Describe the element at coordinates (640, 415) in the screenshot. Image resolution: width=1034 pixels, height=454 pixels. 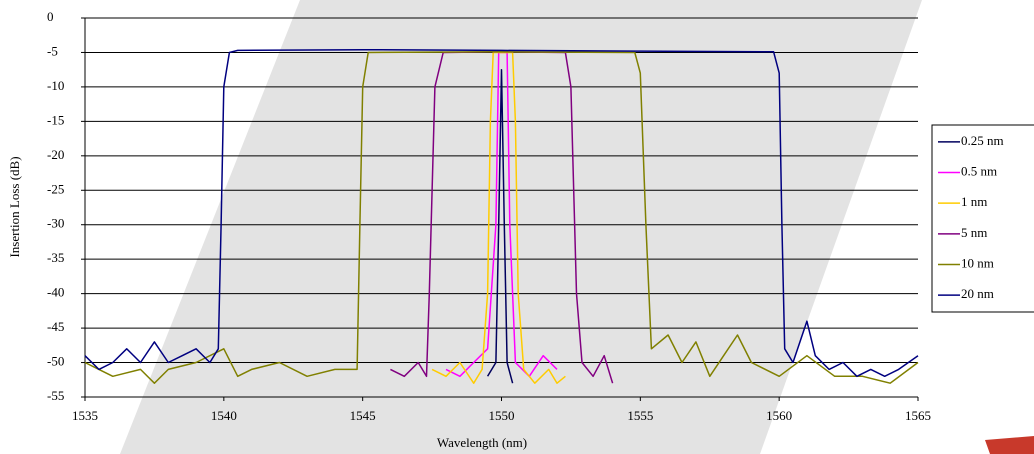
I see `x-tick-label: 1555` at that location.